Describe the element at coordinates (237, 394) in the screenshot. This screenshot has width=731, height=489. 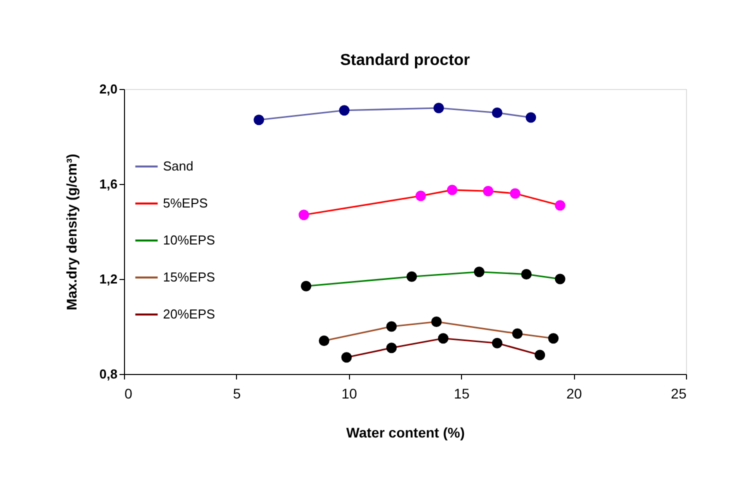
I see `x-tick-label: 5` at that location.